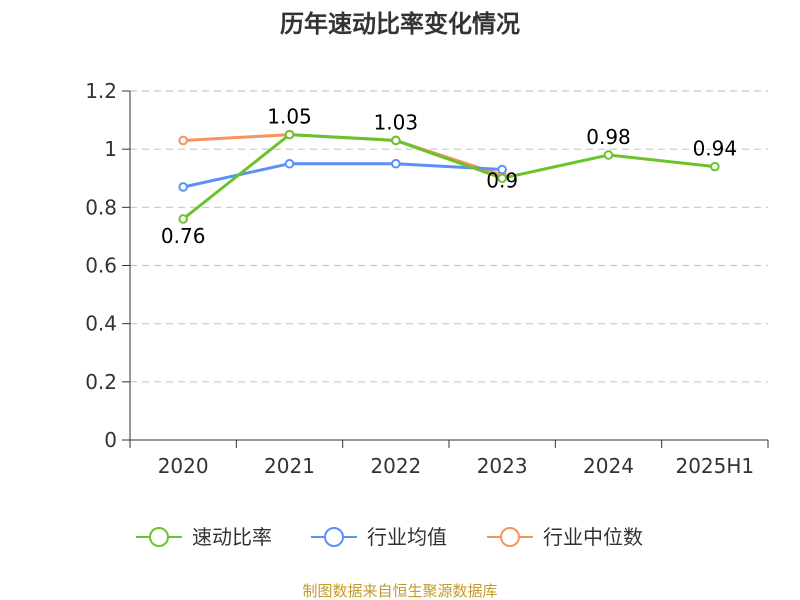 The image size is (800, 600). I want to click on y-tick-label: 1.2, so click(101, 91).